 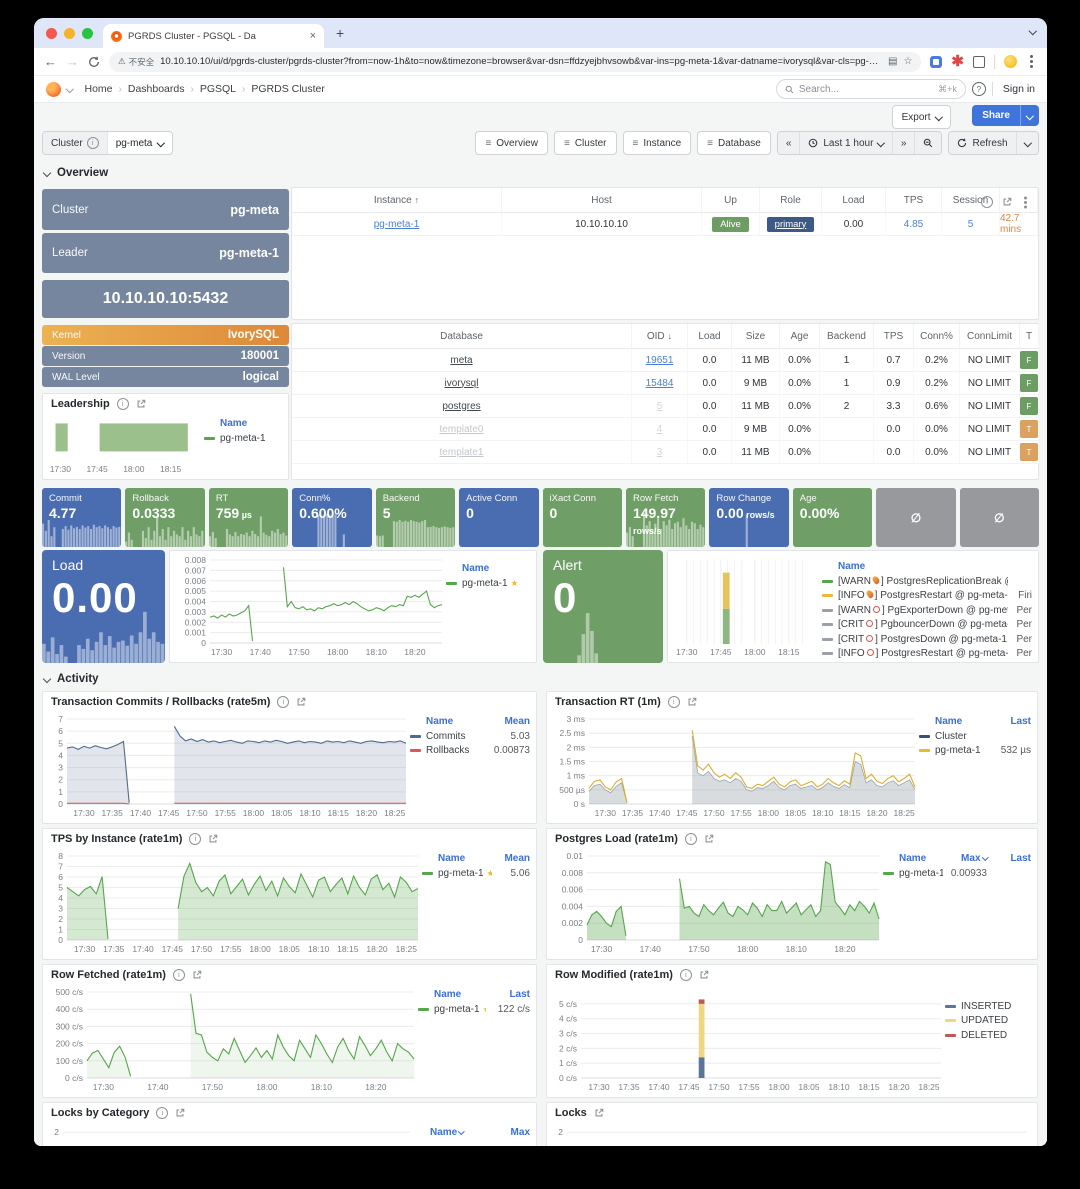 What do you see at coordinates (312, 36) in the screenshot?
I see `close-tab-icon: ×` at bounding box center [312, 36].